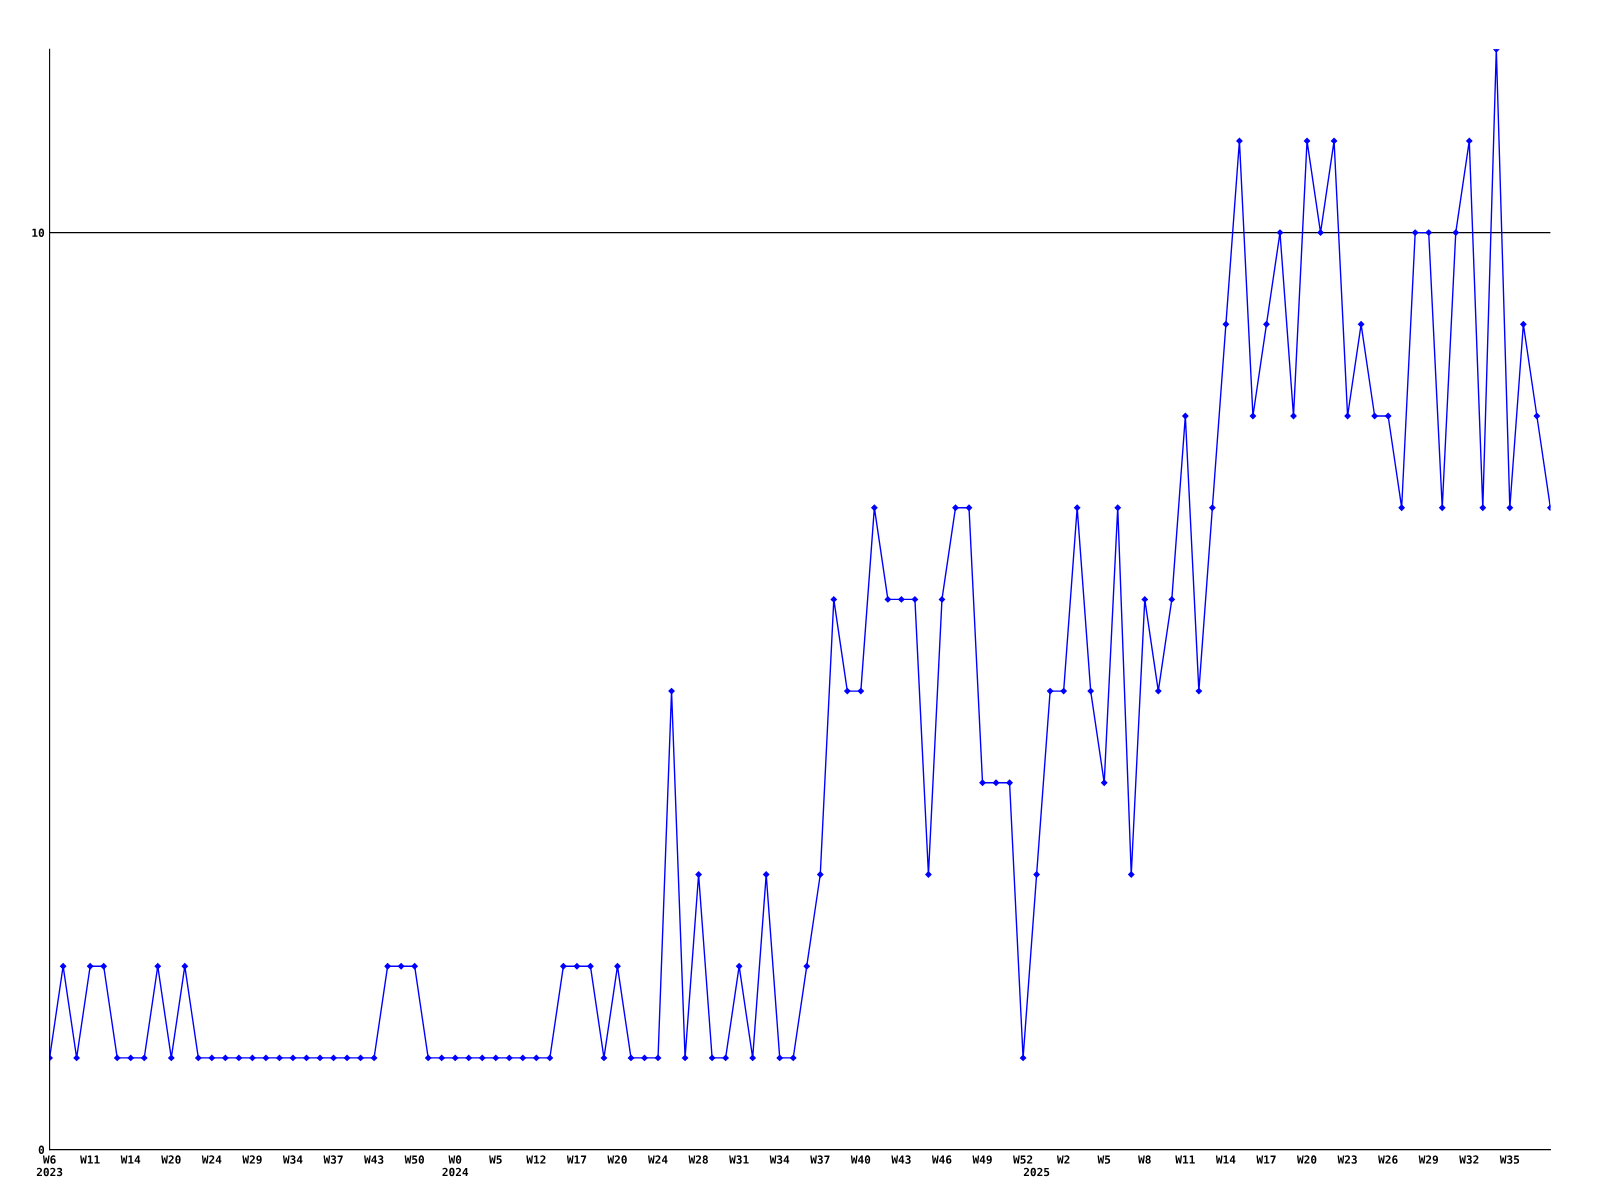 Image resolution: width=1600 pixels, height=1200 pixels. I want to click on x-tick-label: W2, so click(1063, 1159).